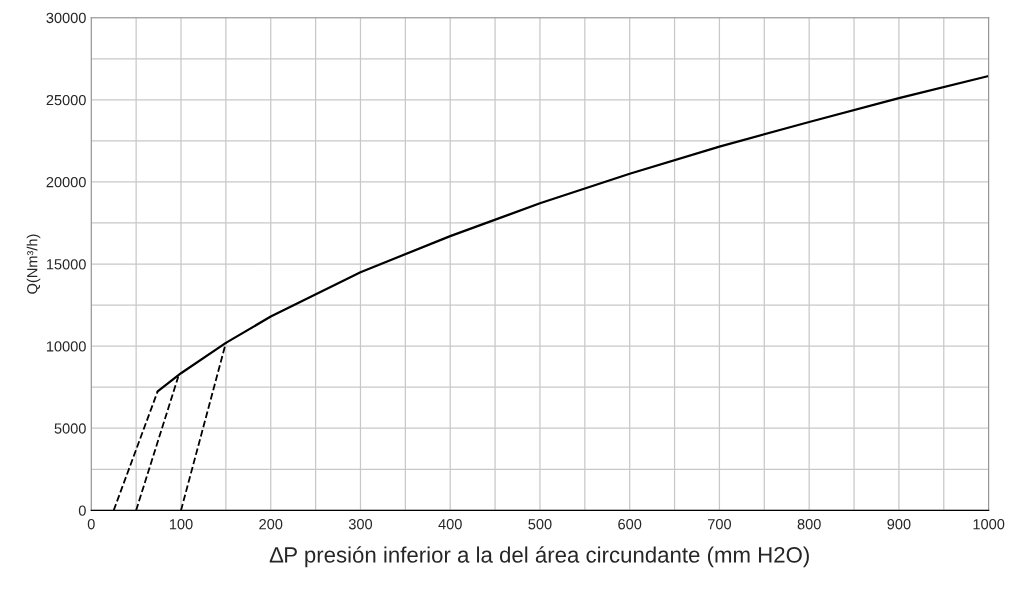 This screenshot has width=1014, height=590. Describe the element at coordinates (33, 264) in the screenshot. I see `y-axis-title: Q(Nm³/h)` at that location.